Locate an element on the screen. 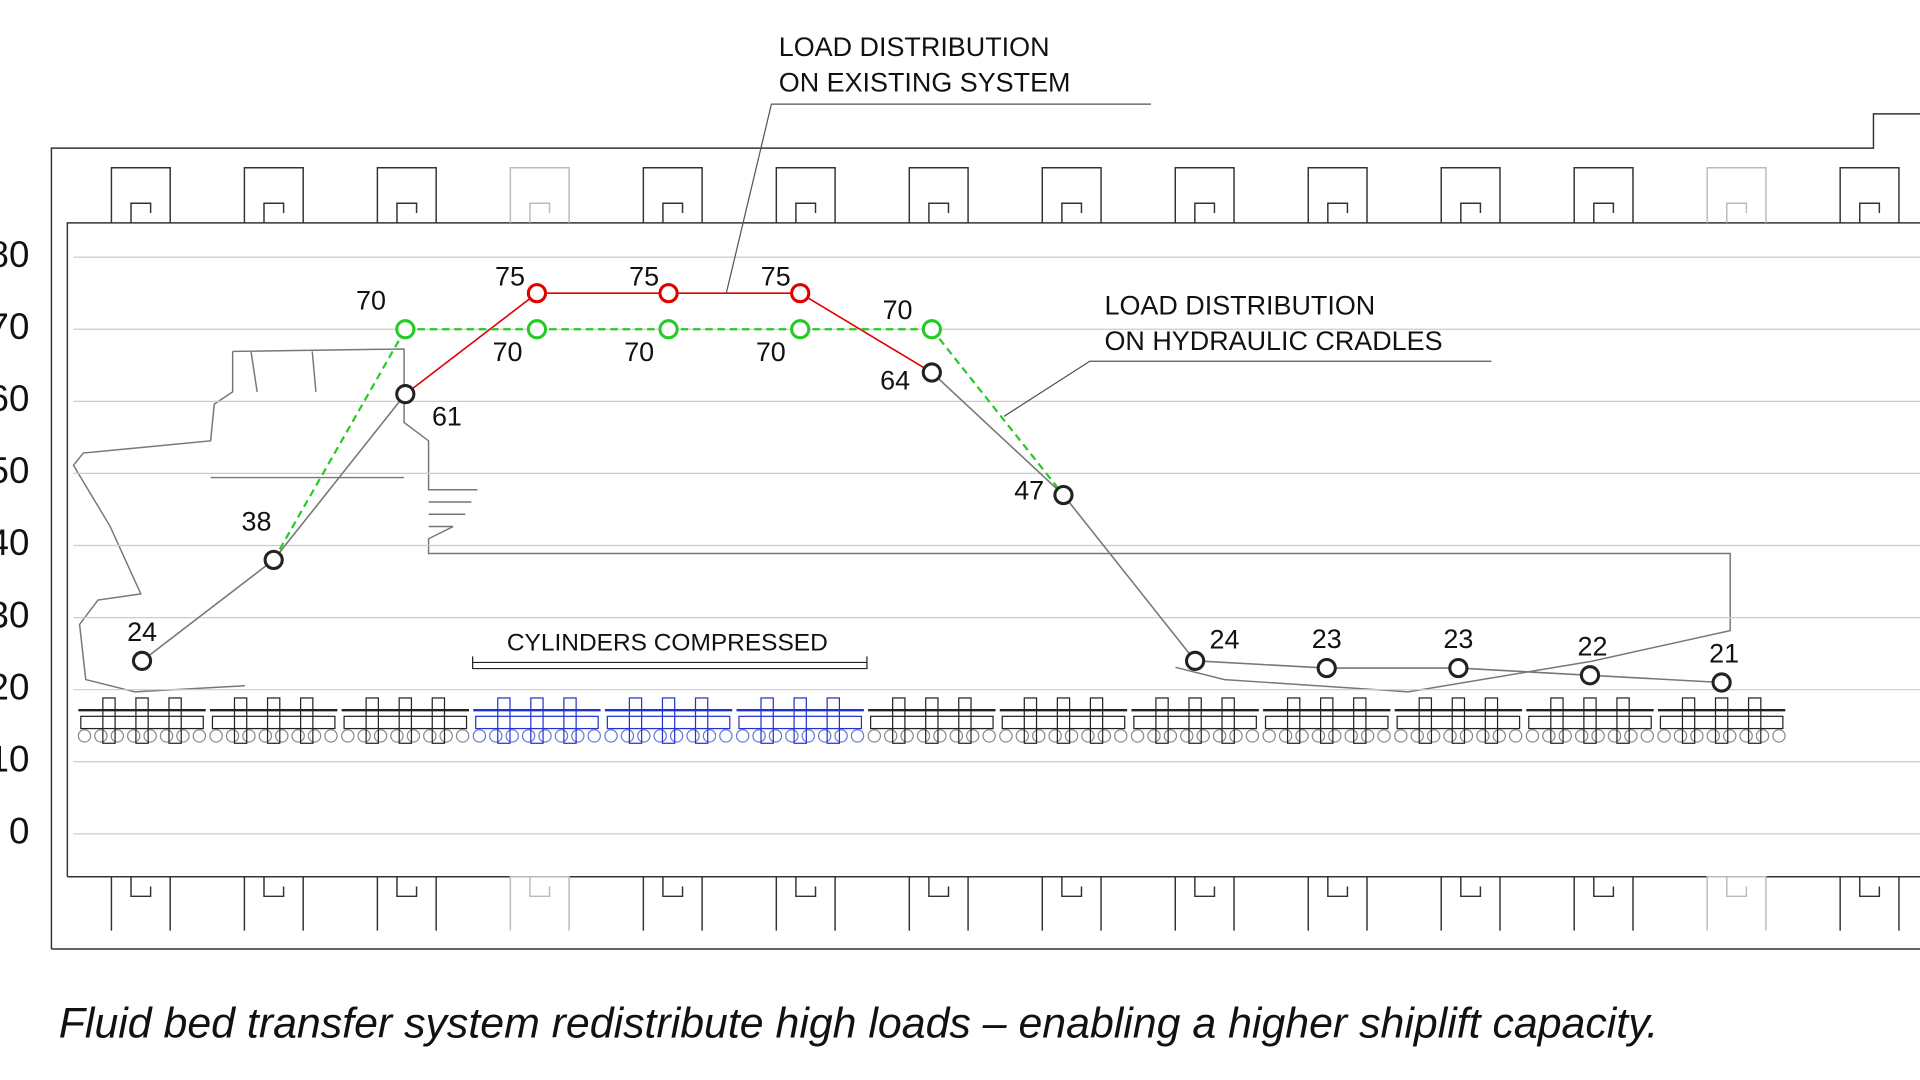 This screenshot has width=1920, height=1080. legend-label: ON EXISTING SYSTEM is located at coordinates (925, 83).